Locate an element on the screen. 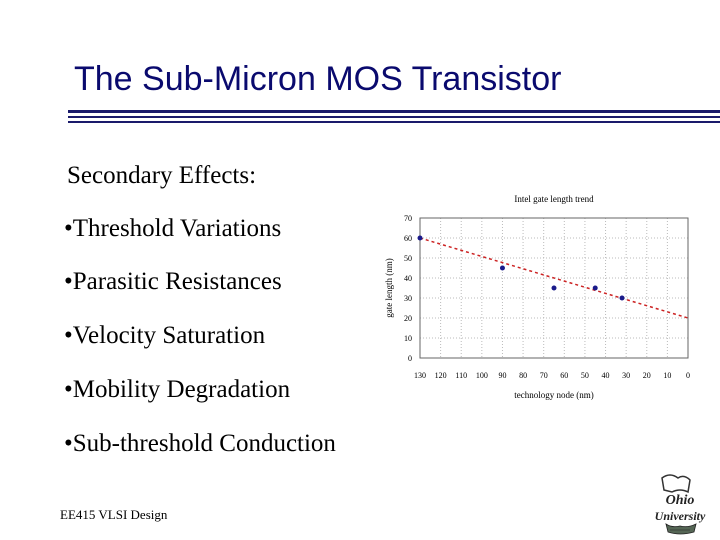  x-tick-label: 0 is located at coordinates (688, 375).